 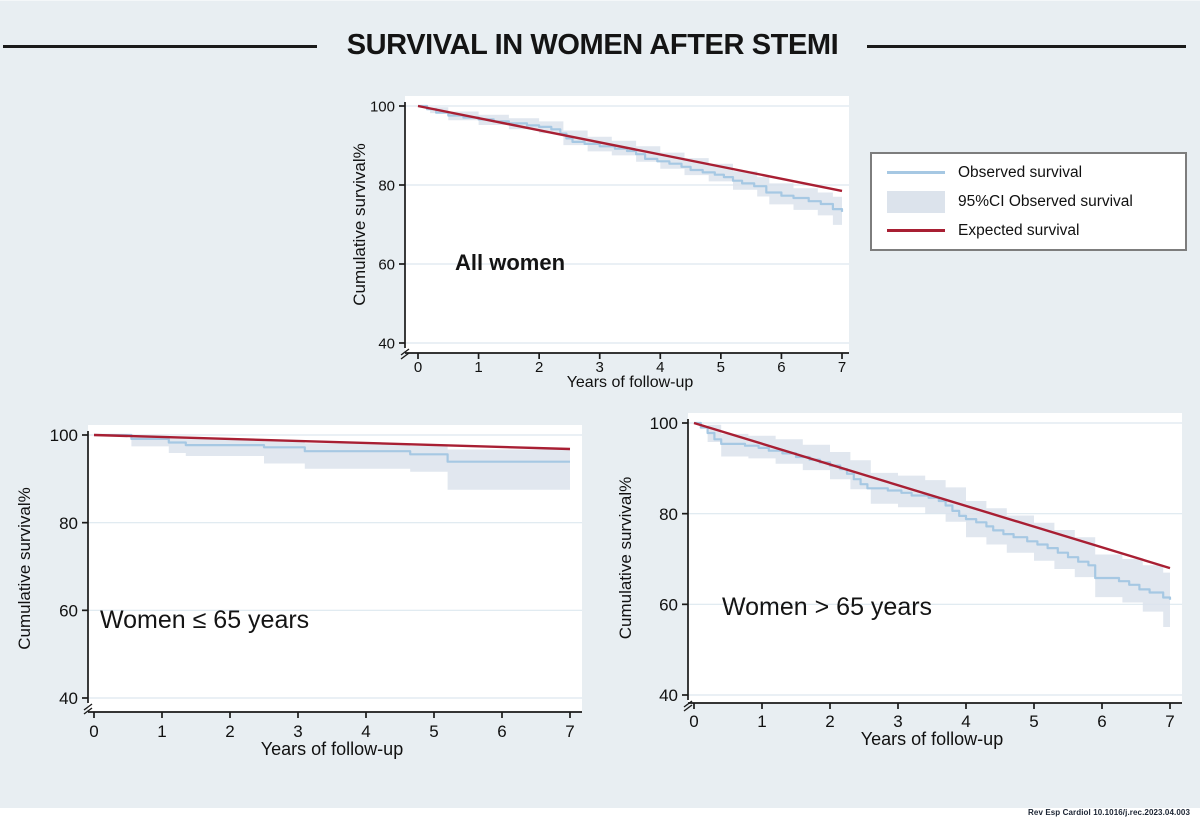 I want to click on legend-label: Observed survival, so click(x=1020, y=172).